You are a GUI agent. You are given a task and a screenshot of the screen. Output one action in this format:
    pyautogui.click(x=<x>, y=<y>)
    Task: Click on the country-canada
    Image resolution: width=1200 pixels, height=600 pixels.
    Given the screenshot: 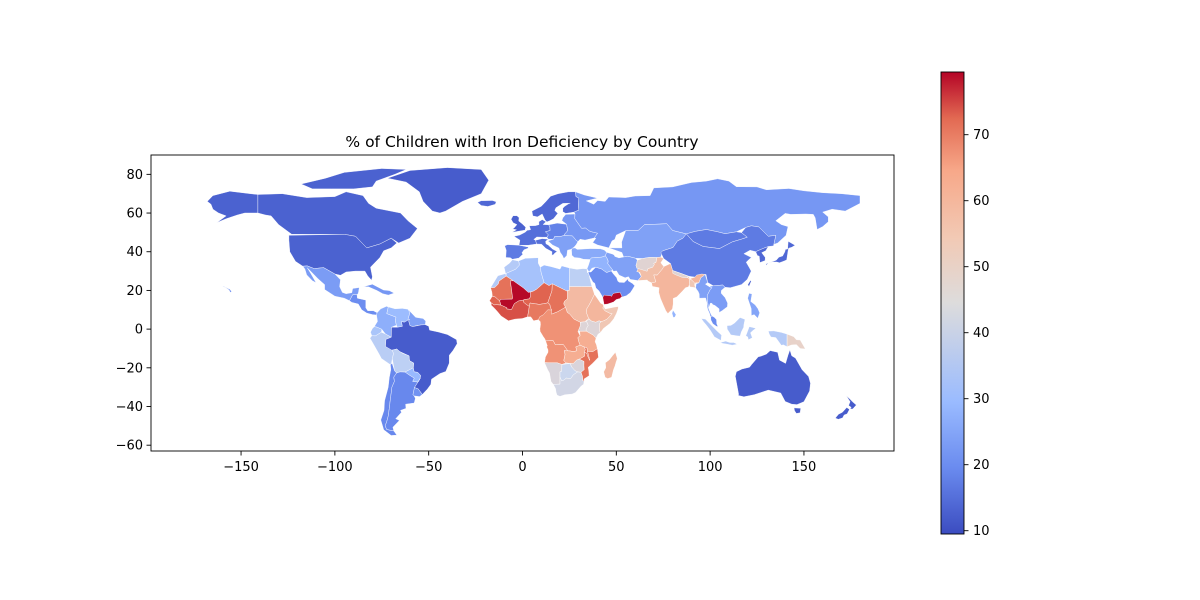 What is the action you would take?
    pyautogui.click(x=337, y=220)
    